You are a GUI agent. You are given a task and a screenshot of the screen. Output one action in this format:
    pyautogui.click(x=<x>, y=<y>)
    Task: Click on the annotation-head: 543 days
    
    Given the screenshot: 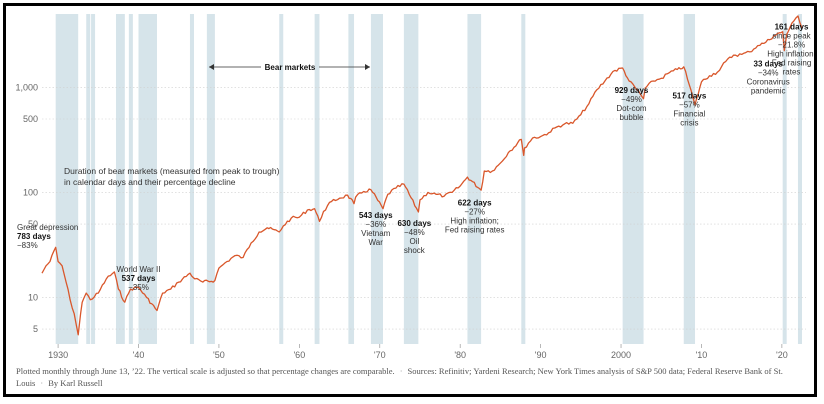 What is the action you would take?
    pyautogui.click(x=376, y=215)
    